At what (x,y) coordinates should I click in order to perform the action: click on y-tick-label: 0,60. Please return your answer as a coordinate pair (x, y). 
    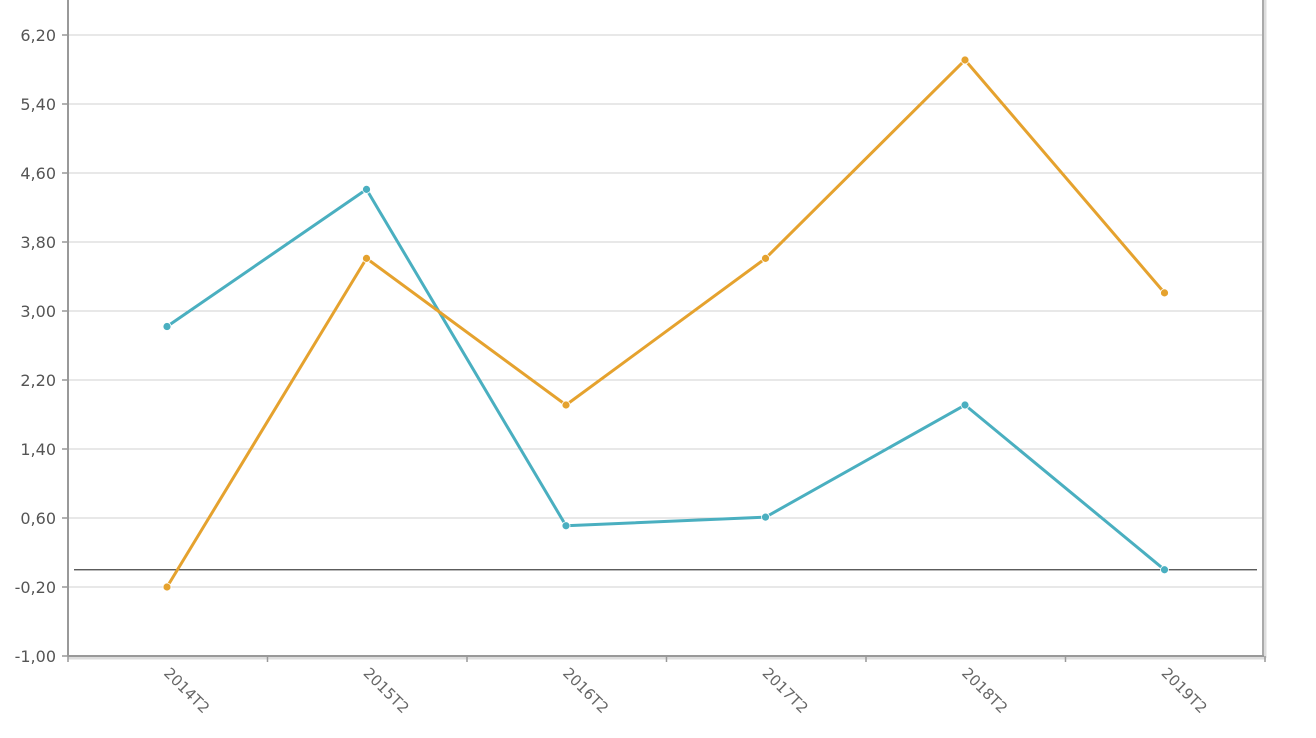
    Looking at the image, I should click on (38, 518).